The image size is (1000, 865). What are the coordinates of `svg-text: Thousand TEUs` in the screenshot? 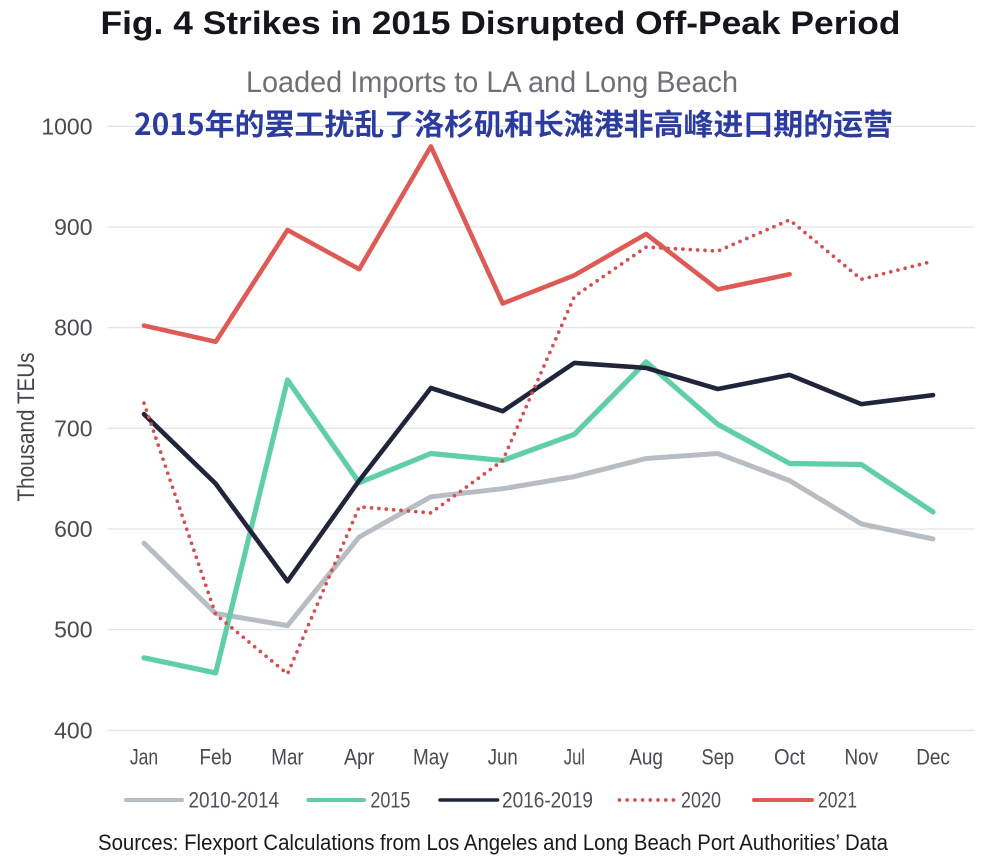 It's located at (26, 427).